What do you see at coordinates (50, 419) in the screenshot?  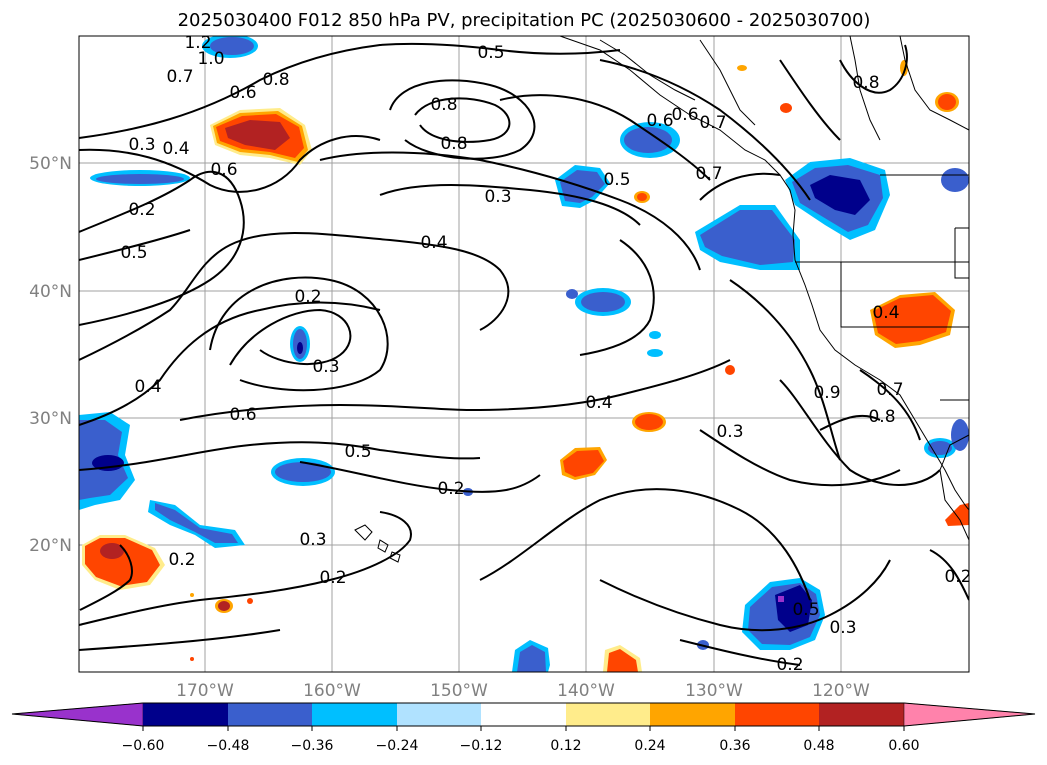 I see `lat-label: 30°N` at bounding box center [50, 419].